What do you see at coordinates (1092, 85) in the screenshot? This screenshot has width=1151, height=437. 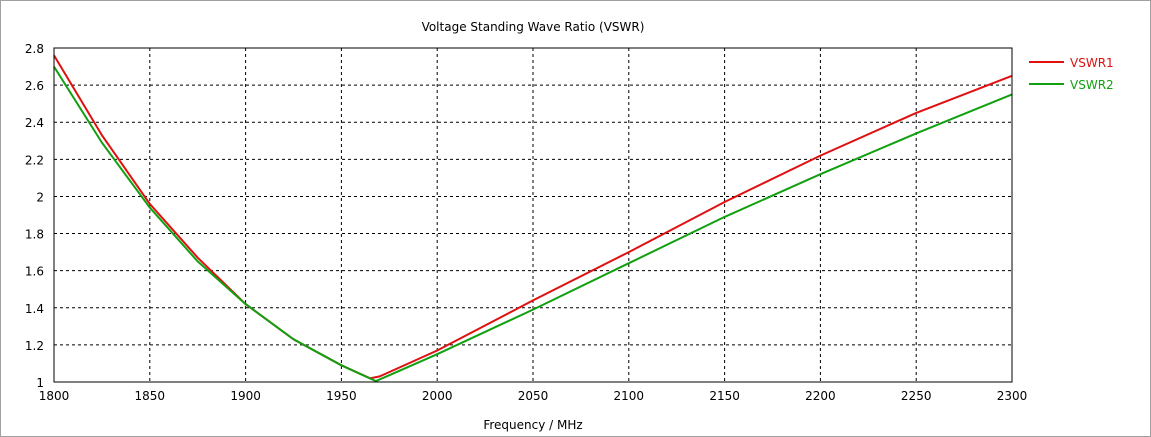 I see `legend-label: VSWR2` at bounding box center [1092, 85].